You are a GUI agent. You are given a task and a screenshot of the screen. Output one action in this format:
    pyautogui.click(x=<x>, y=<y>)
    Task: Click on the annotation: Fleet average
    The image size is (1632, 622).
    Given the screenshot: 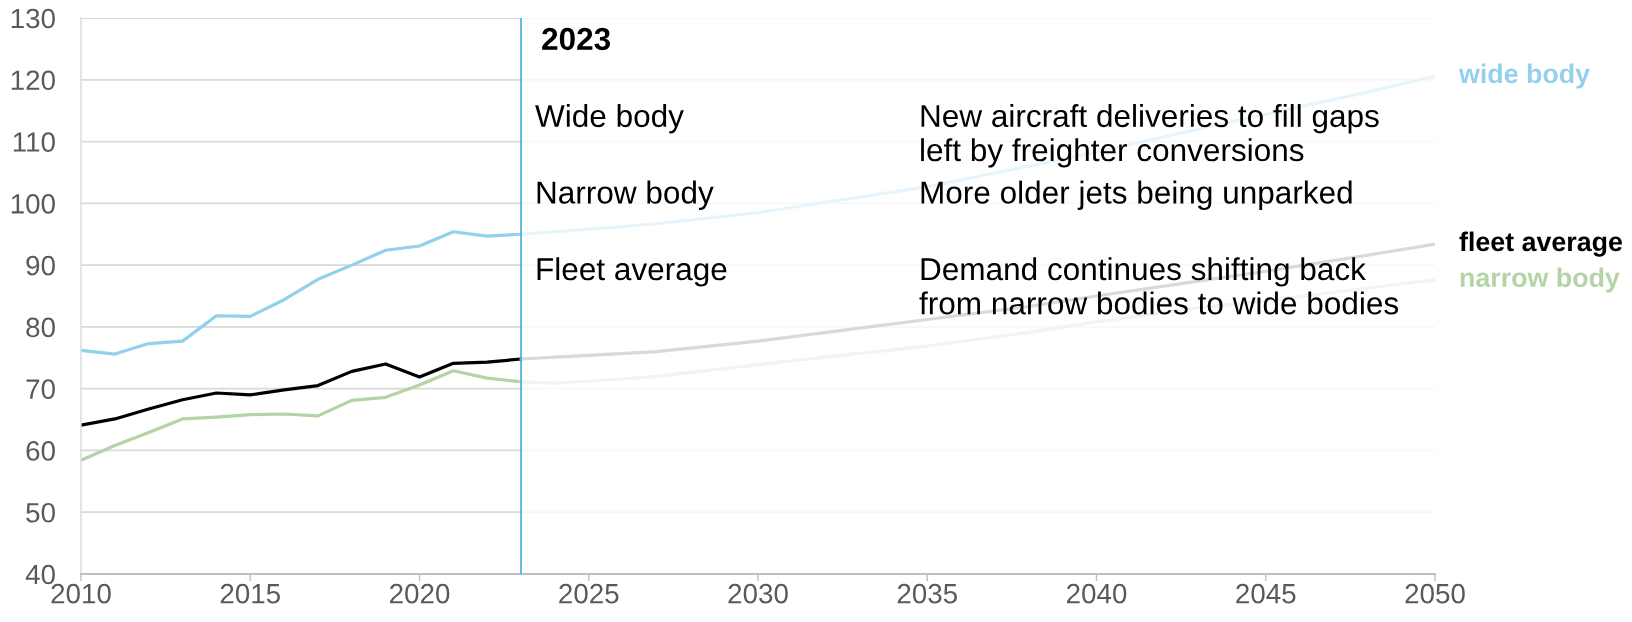 What is the action you would take?
    pyautogui.click(x=632, y=272)
    